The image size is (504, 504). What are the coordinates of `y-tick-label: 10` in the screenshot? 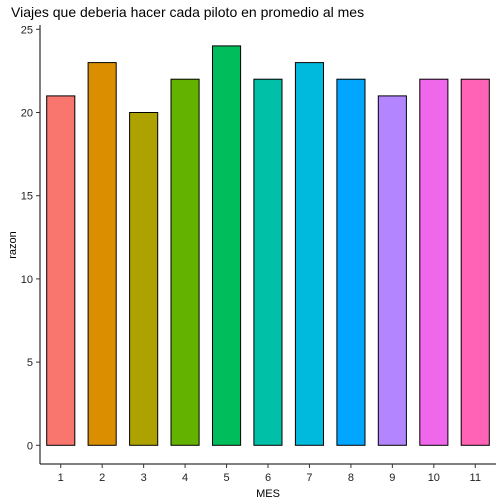 It's located at (27, 280).